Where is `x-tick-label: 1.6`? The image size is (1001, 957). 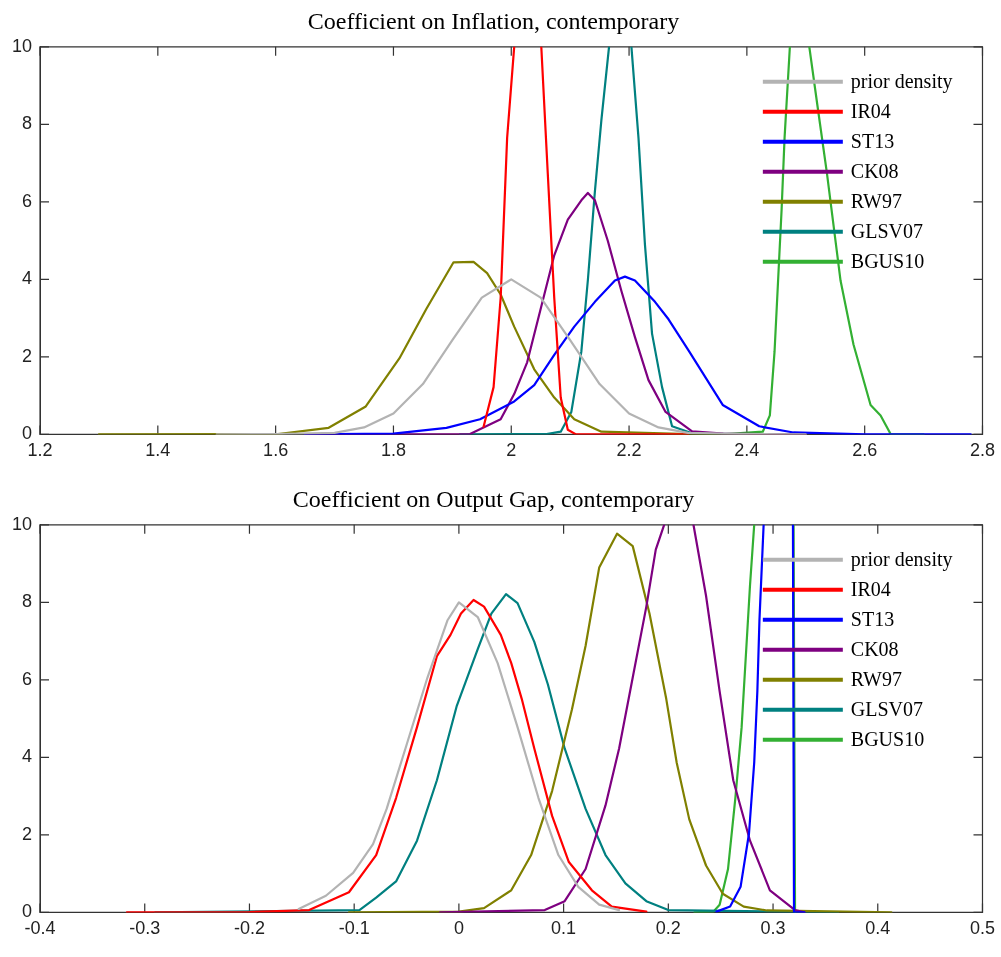
x-tick-label: 1.6 is located at coordinates (276, 450).